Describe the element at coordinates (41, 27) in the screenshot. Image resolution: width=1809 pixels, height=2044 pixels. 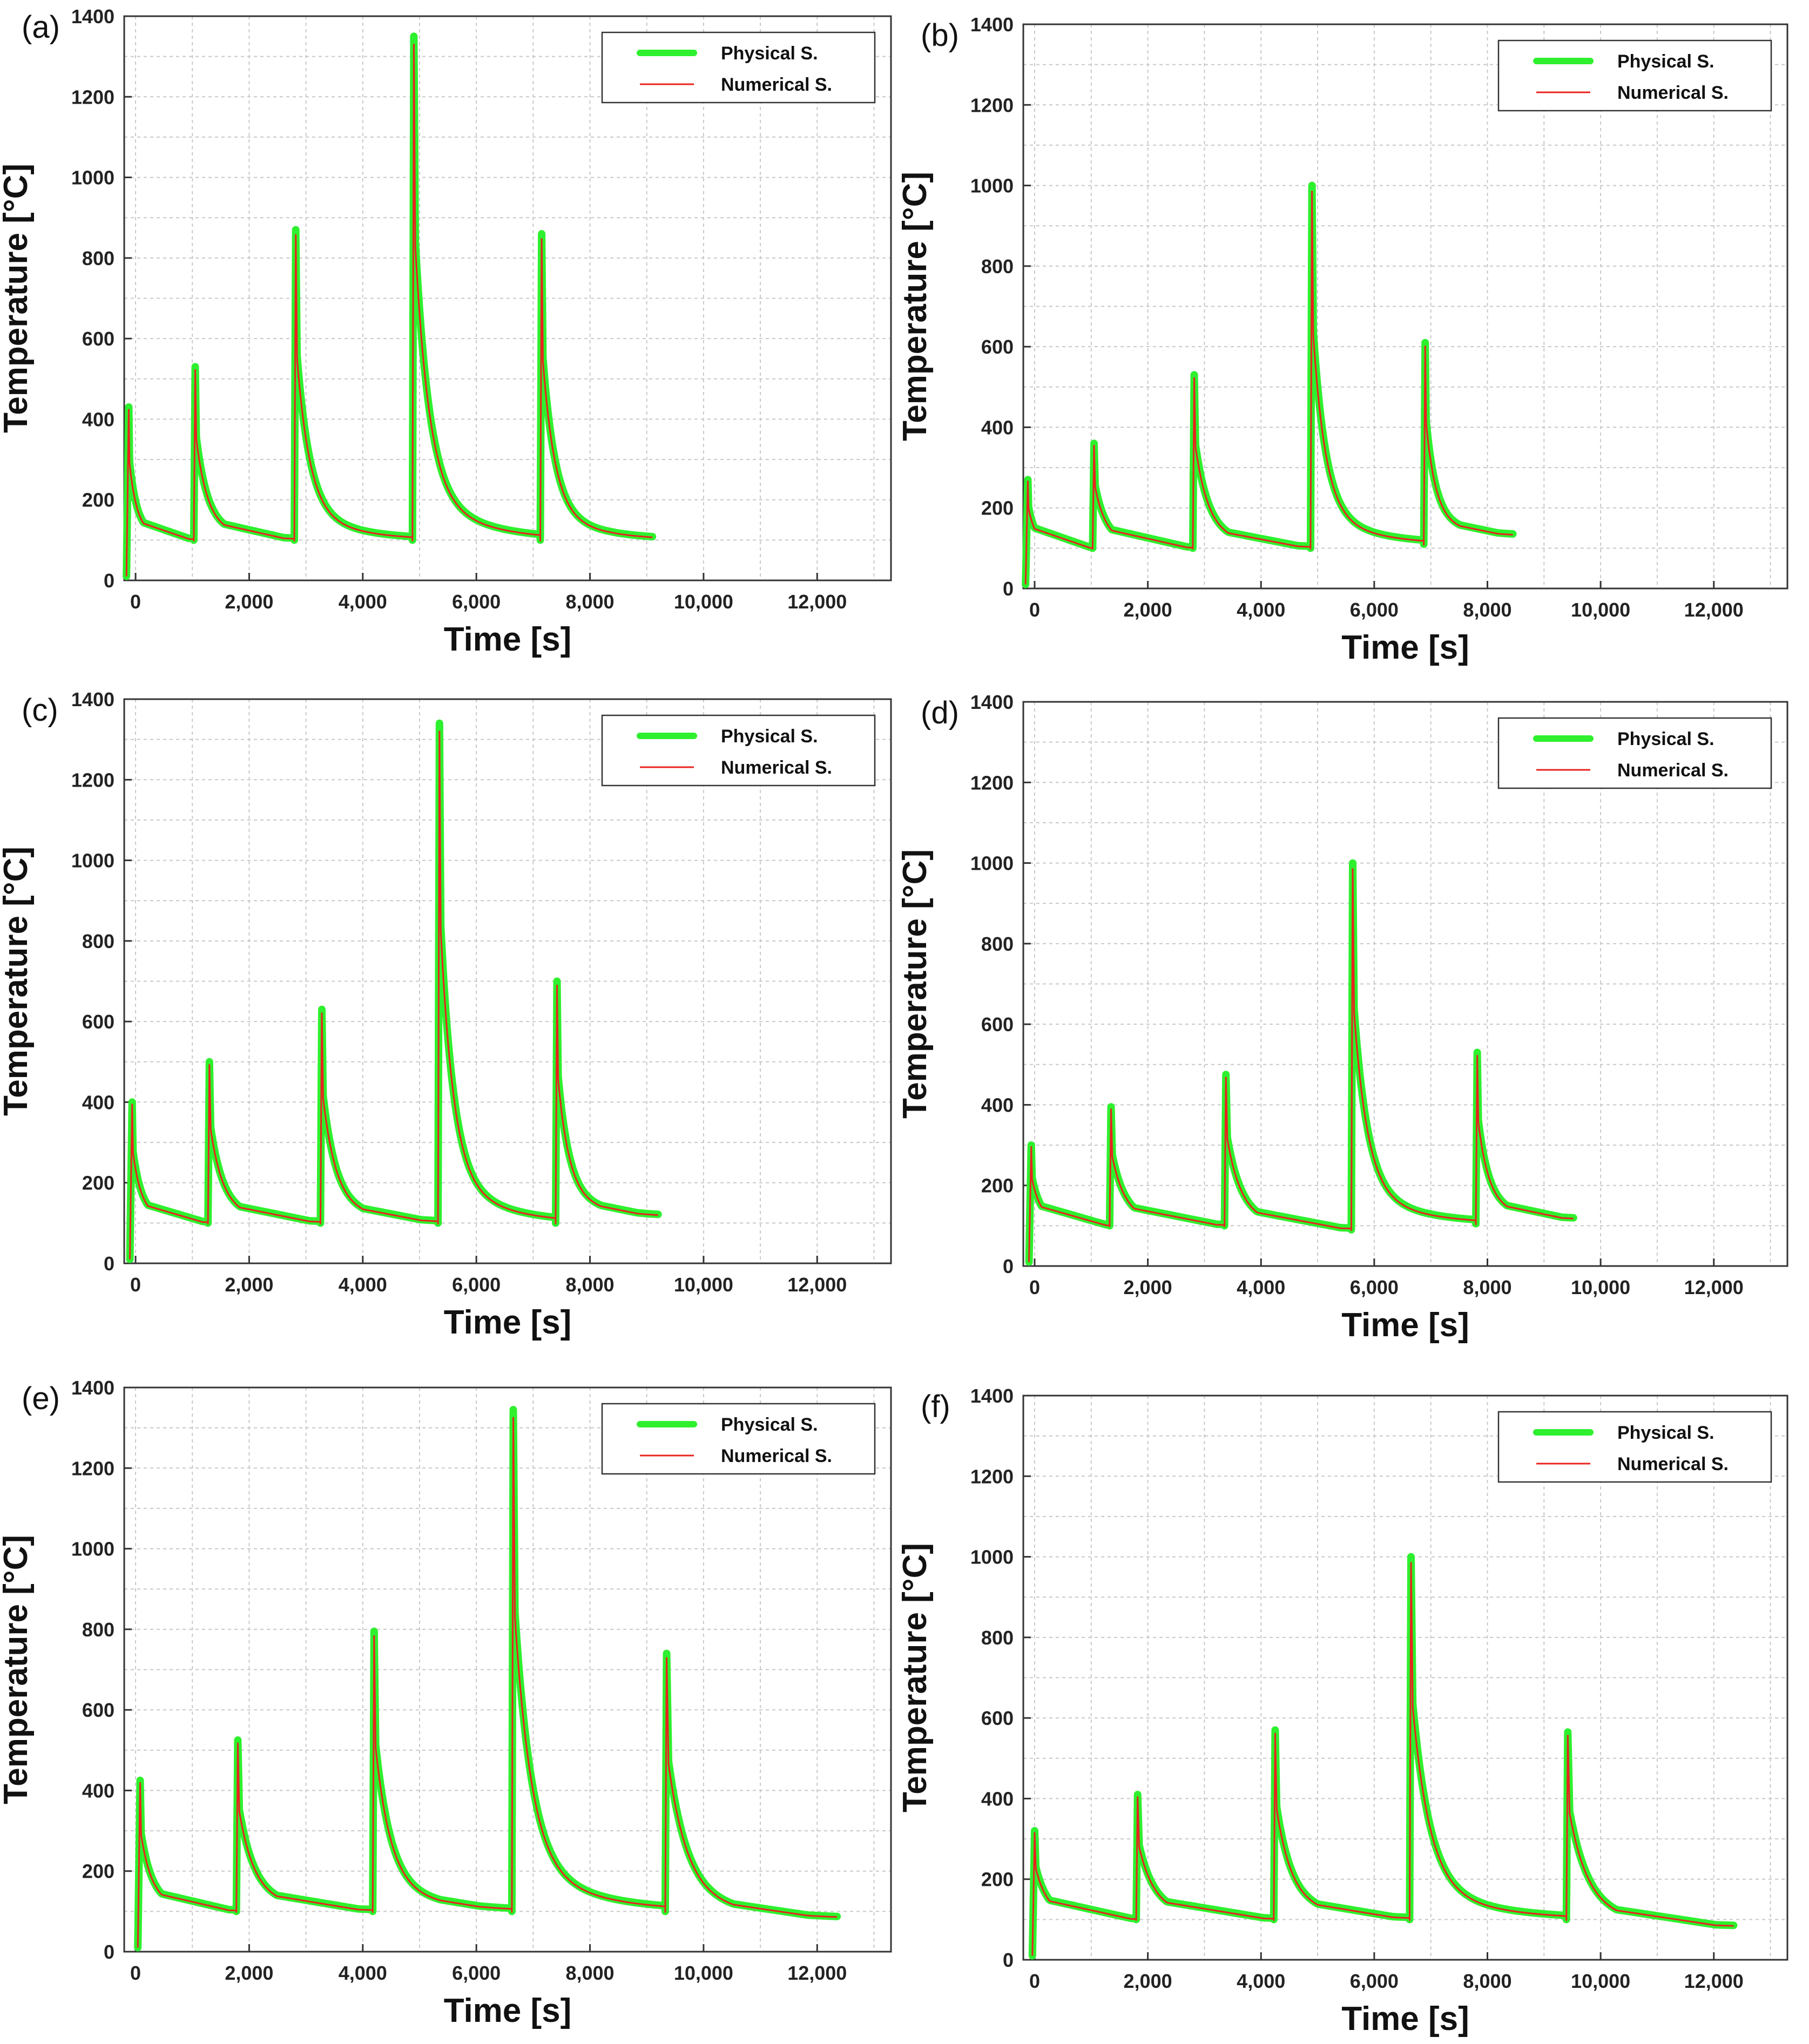
I see `panel-label: (a)` at that location.